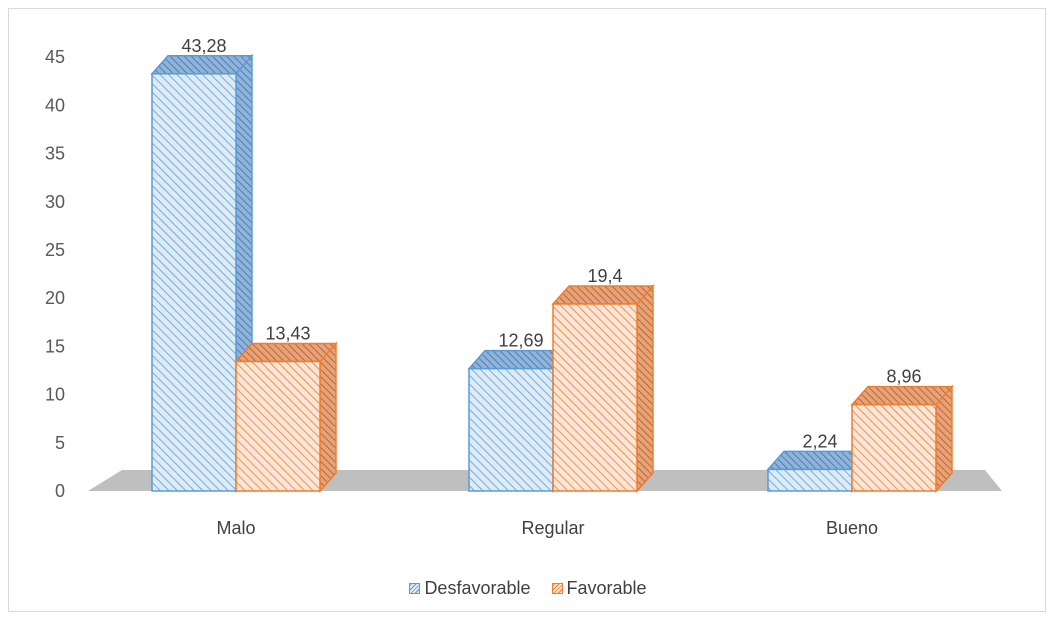  I want to click on x-category-label: Regular, so click(552, 528).